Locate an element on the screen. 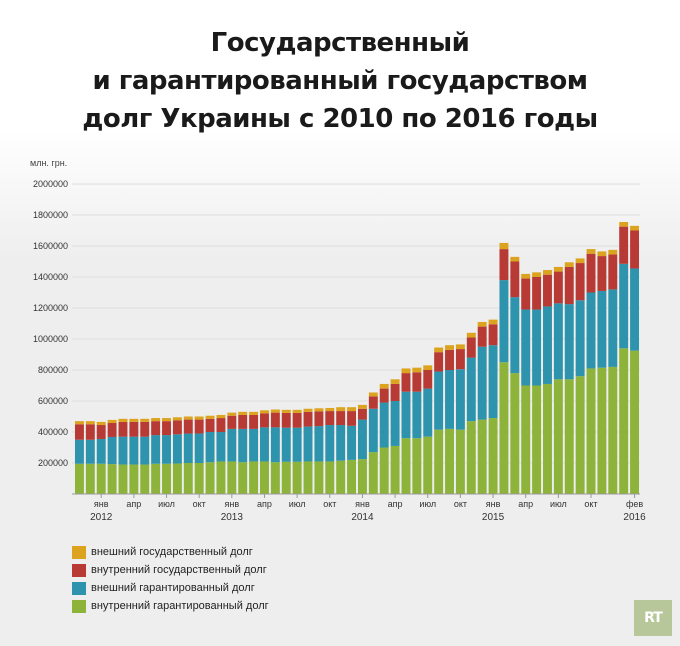  bar-segment-2012-02-s3 is located at coordinates (112, 421).